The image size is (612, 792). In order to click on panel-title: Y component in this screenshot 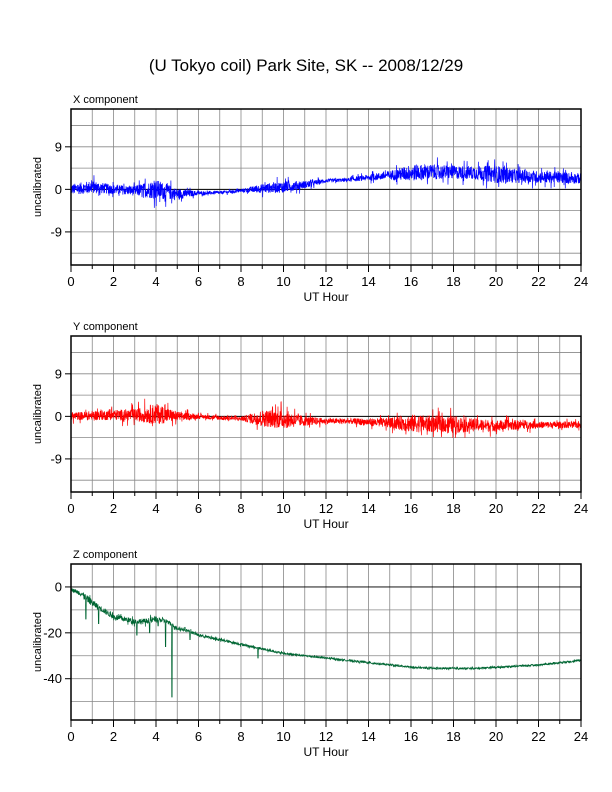, I will do `click(105, 327)`.